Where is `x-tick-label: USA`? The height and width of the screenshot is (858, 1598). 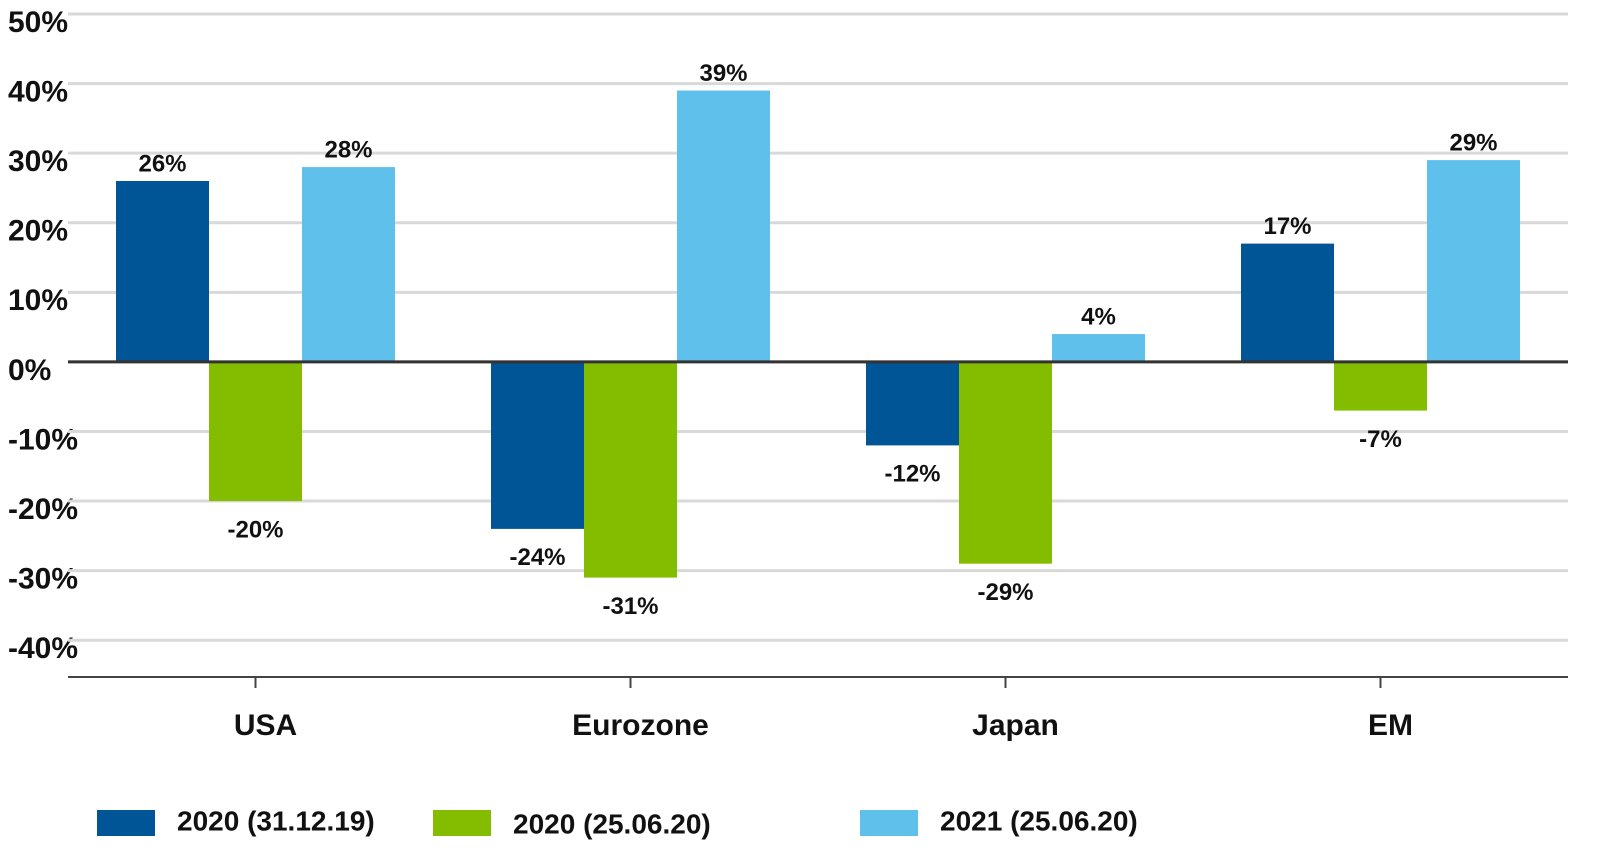 x-tick-label: USA is located at coordinates (265, 725).